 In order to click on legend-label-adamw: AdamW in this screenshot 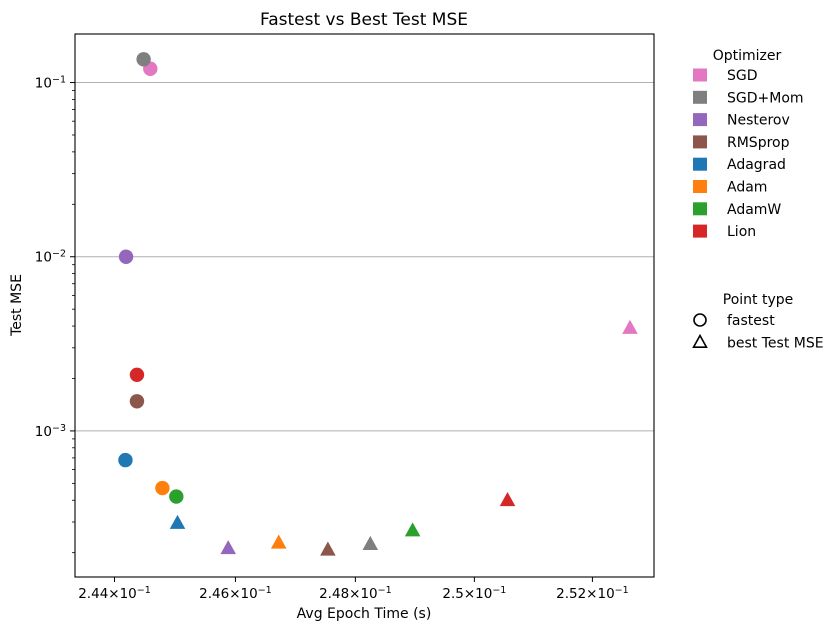, I will do `click(754, 210)`.